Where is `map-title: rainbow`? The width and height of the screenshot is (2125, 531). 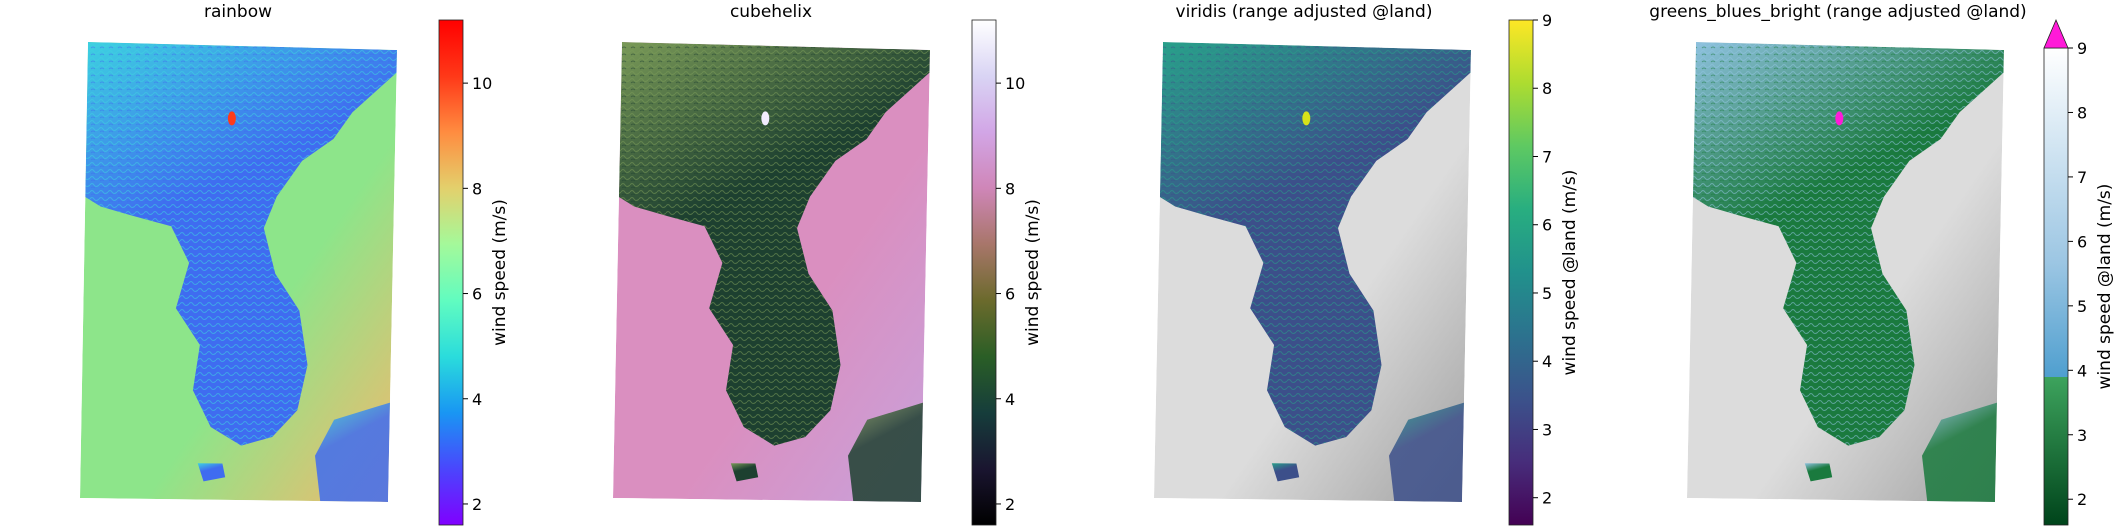
map-title: rainbow is located at coordinates (238, 12).